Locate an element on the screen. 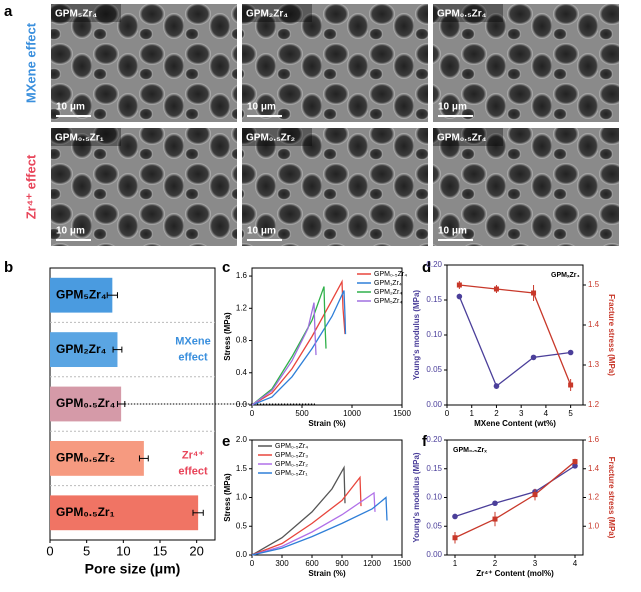 The image size is (641, 592). y-tick-label: 1.5 is located at coordinates (242, 468).